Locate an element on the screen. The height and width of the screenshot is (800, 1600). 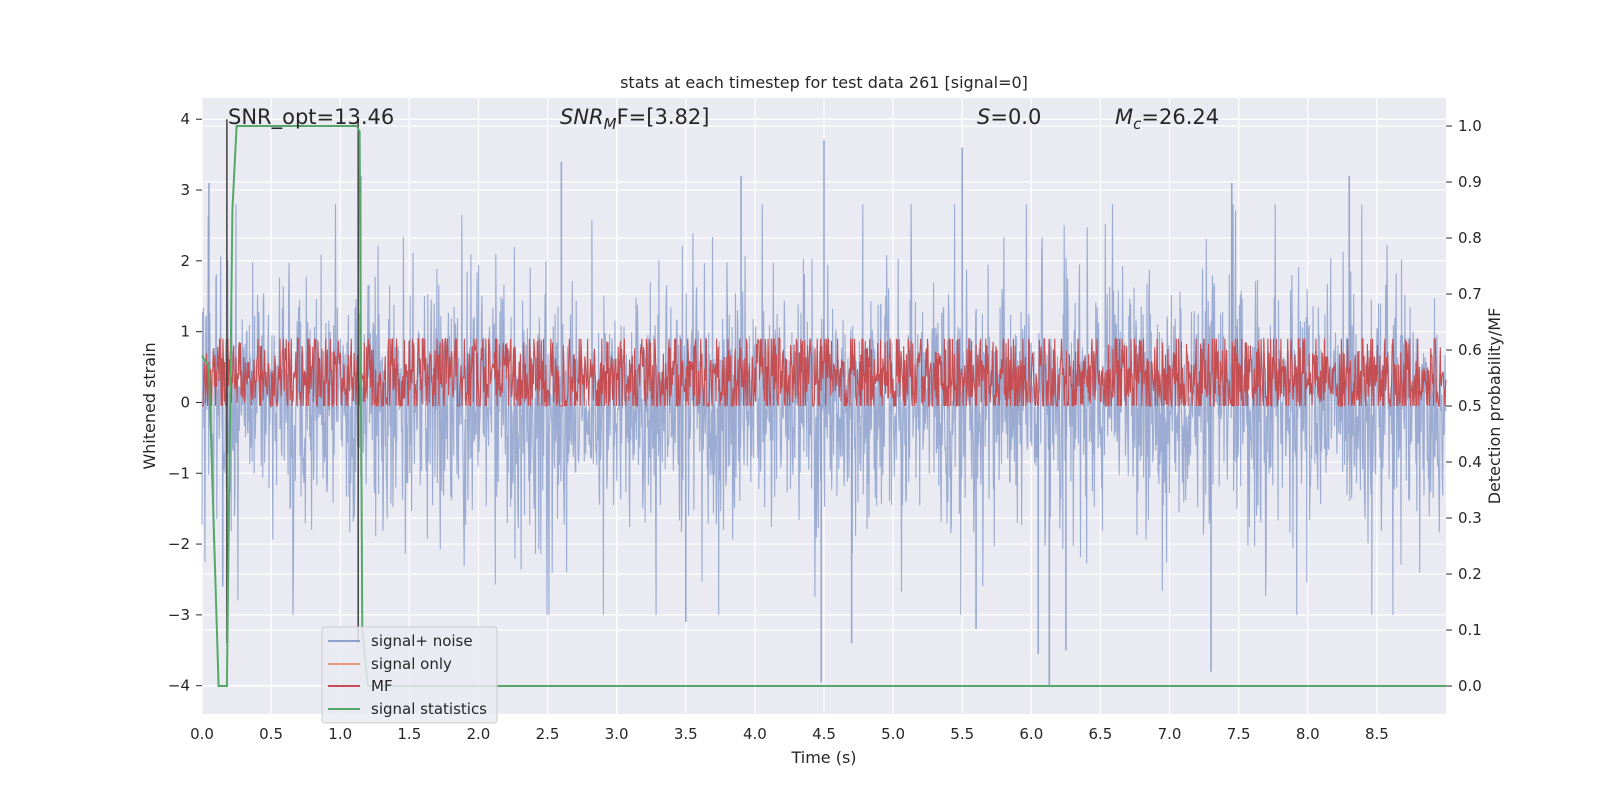
legend-box is located at coordinates (409, 675).